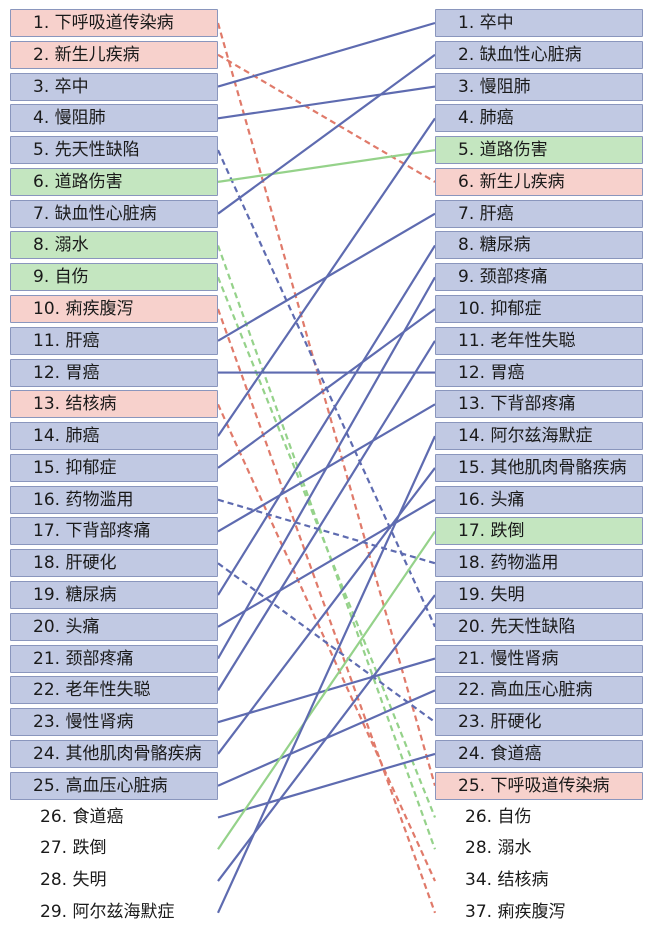  Describe the element at coordinates (539, 86) in the screenshot. I see `right-rank-item: 3. 慢阻肺` at that location.